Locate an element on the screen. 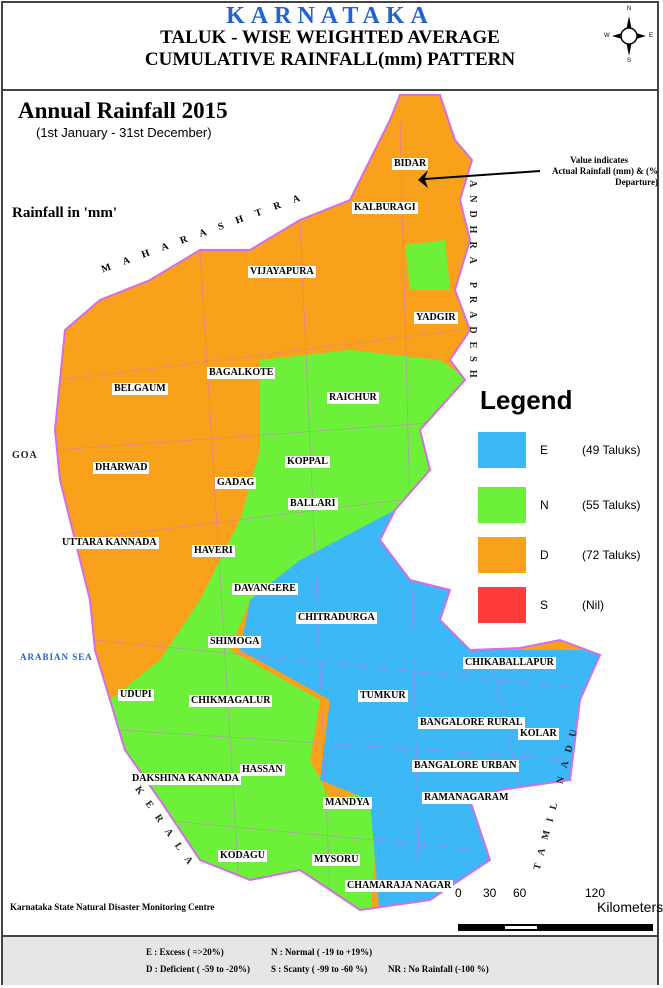 The width and height of the screenshot is (663, 988). district-label: GADAG is located at coordinates (236, 483).